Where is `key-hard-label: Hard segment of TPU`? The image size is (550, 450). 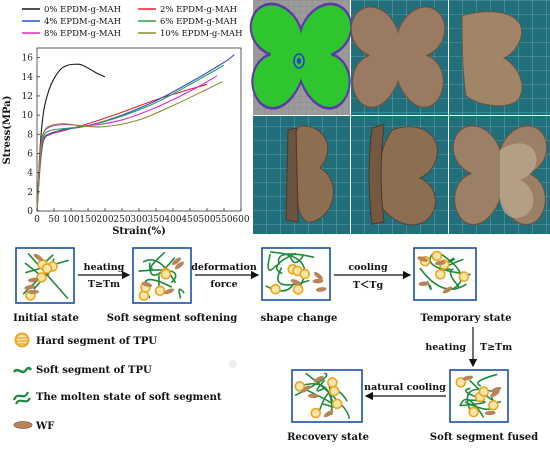
key-hard-label: Hard segment of TPU is located at coordinates (96, 341).